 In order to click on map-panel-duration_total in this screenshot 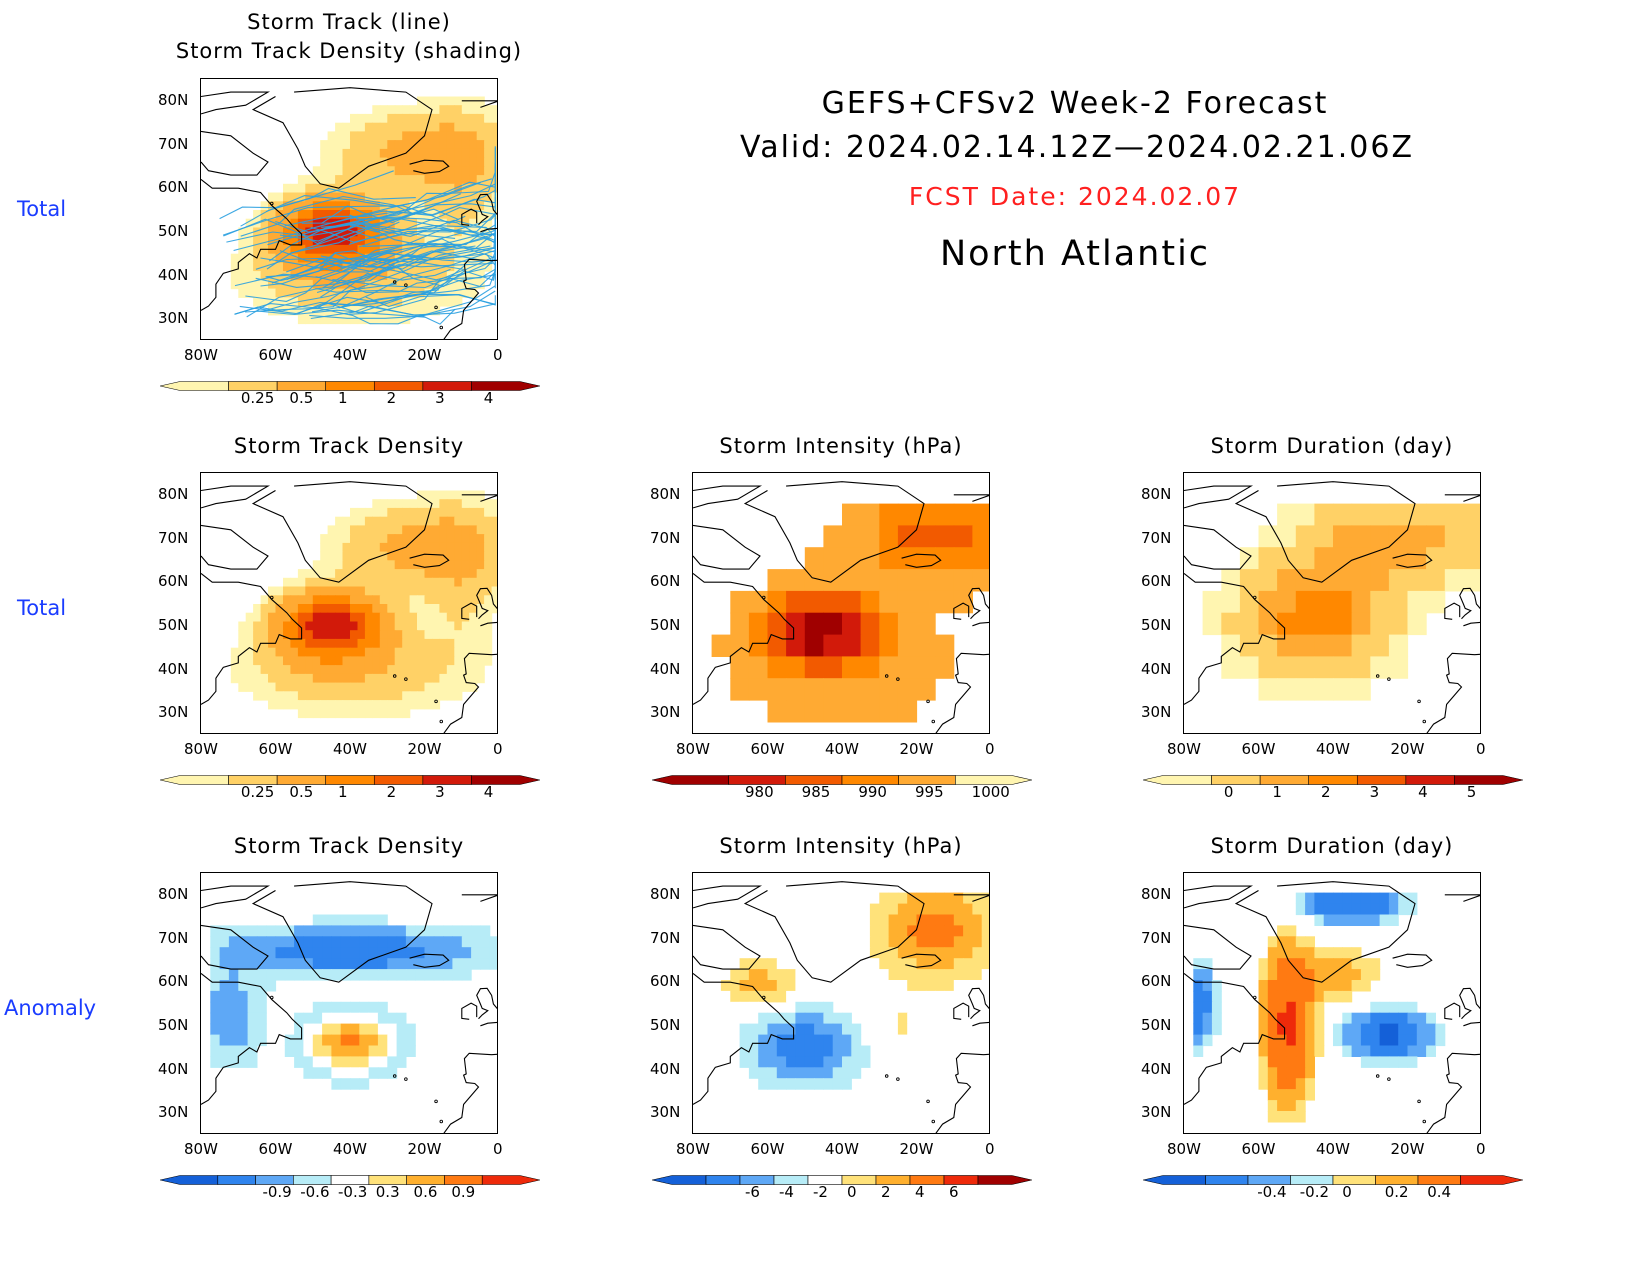, I will do `click(1332, 603)`.